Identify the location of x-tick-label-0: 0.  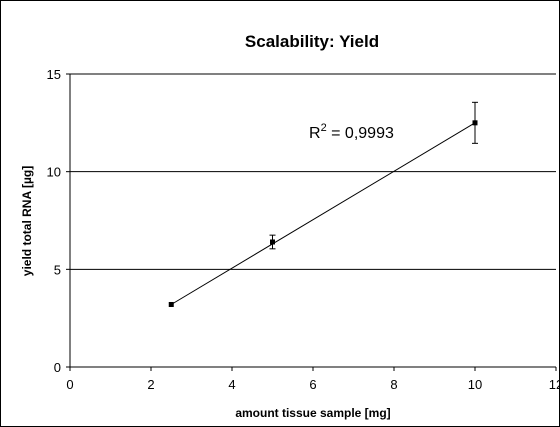
(69, 384).